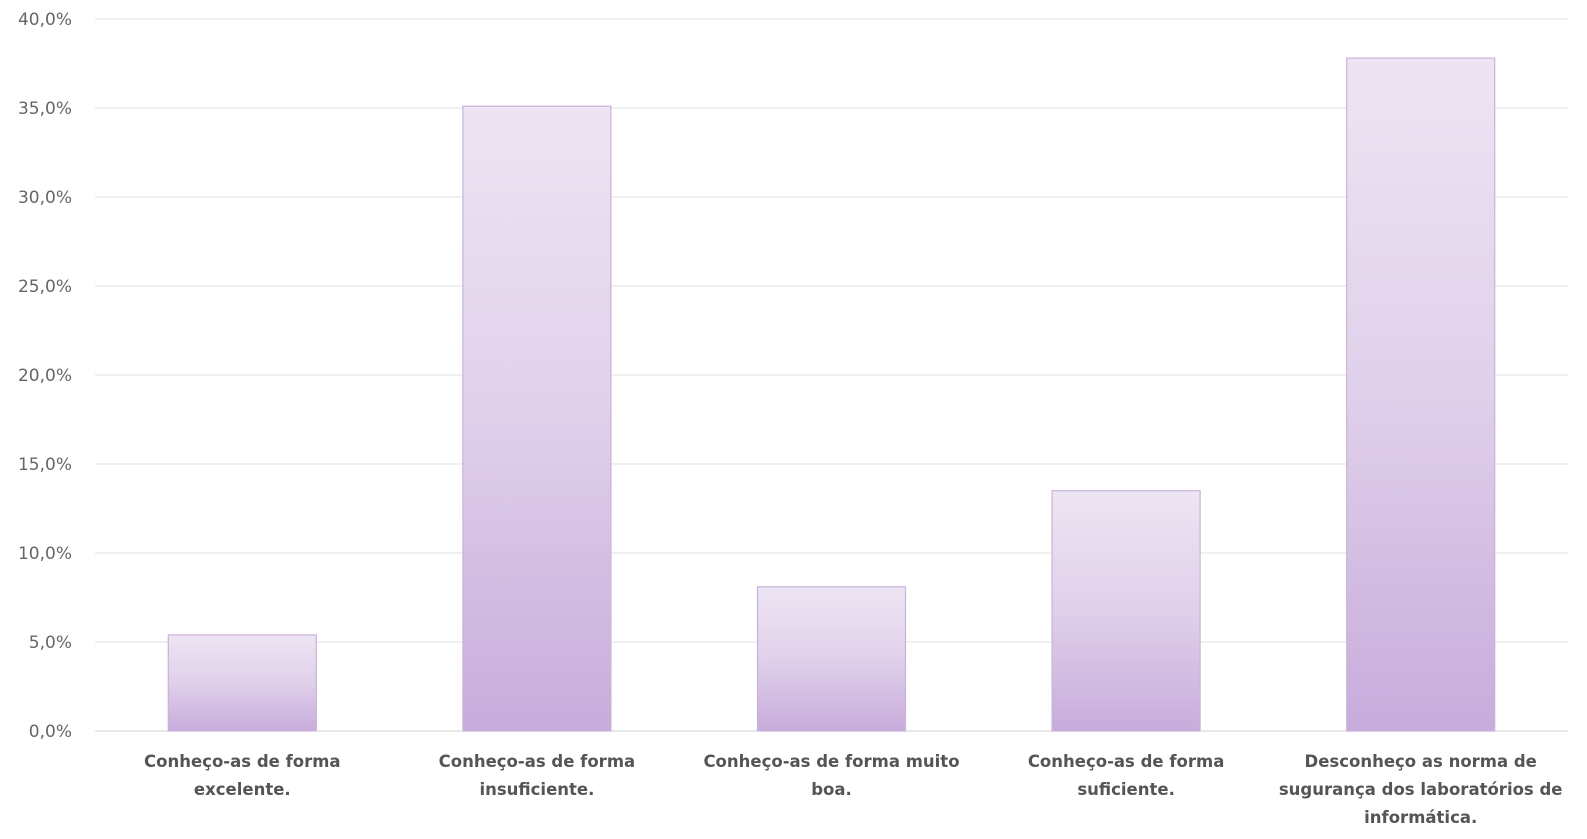 The image size is (1587, 839). What do you see at coordinates (45, 554) in the screenshot?
I see `y-tick-label: 10,0%` at bounding box center [45, 554].